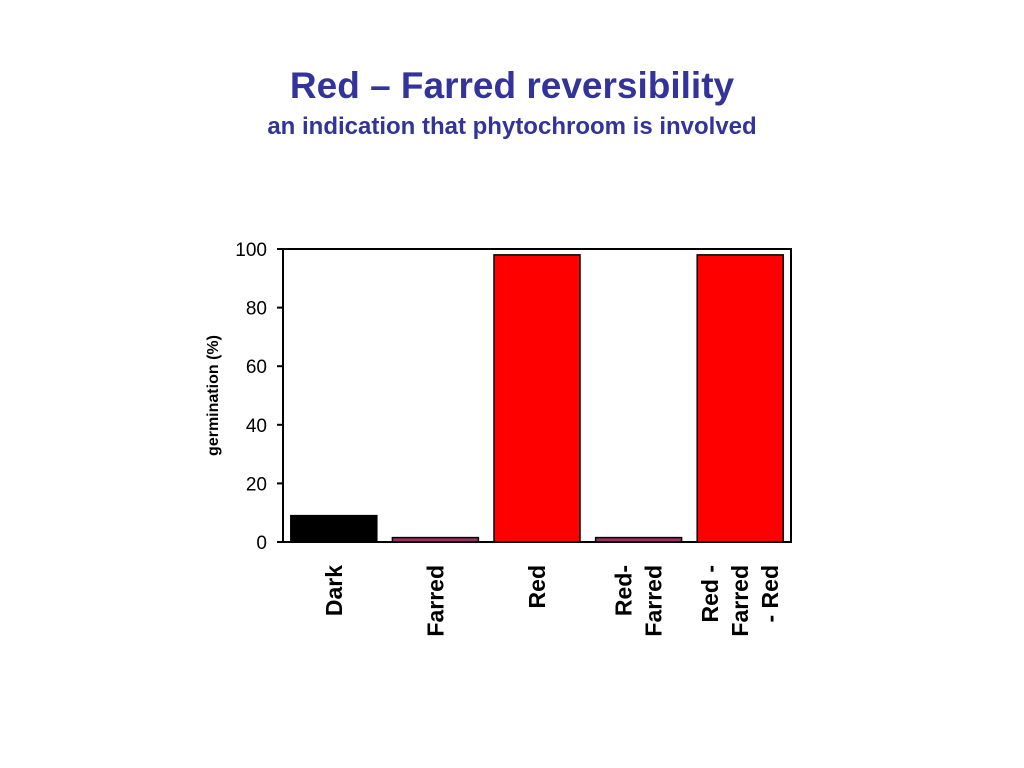 The width and height of the screenshot is (1024, 768). What do you see at coordinates (770, 594) in the screenshot?
I see `x-category-label-line: - Red` at bounding box center [770, 594].